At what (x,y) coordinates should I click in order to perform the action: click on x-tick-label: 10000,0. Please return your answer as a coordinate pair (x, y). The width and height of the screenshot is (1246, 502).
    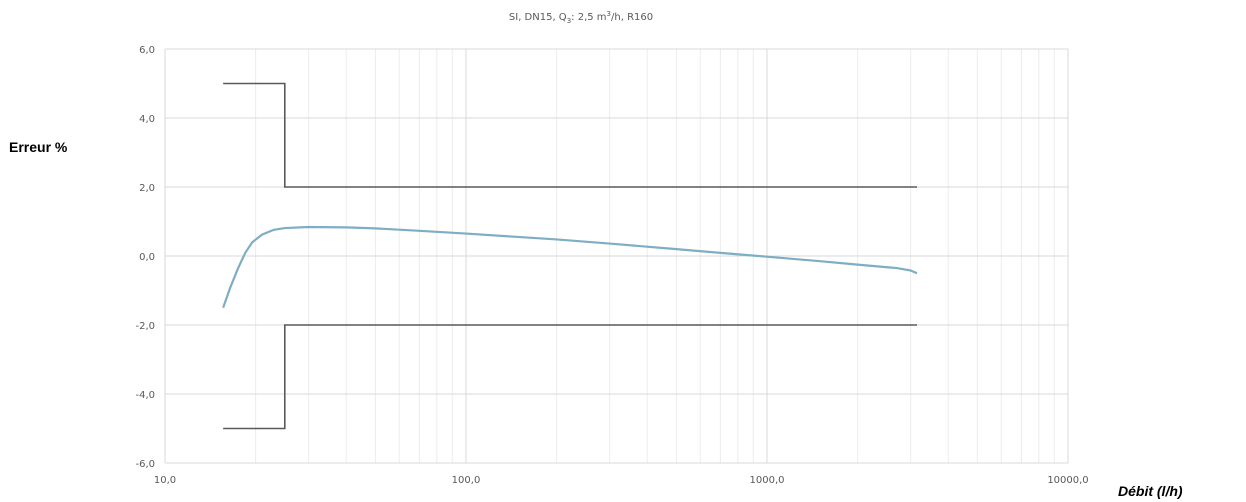
    Looking at the image, I should click on (1067, 480).